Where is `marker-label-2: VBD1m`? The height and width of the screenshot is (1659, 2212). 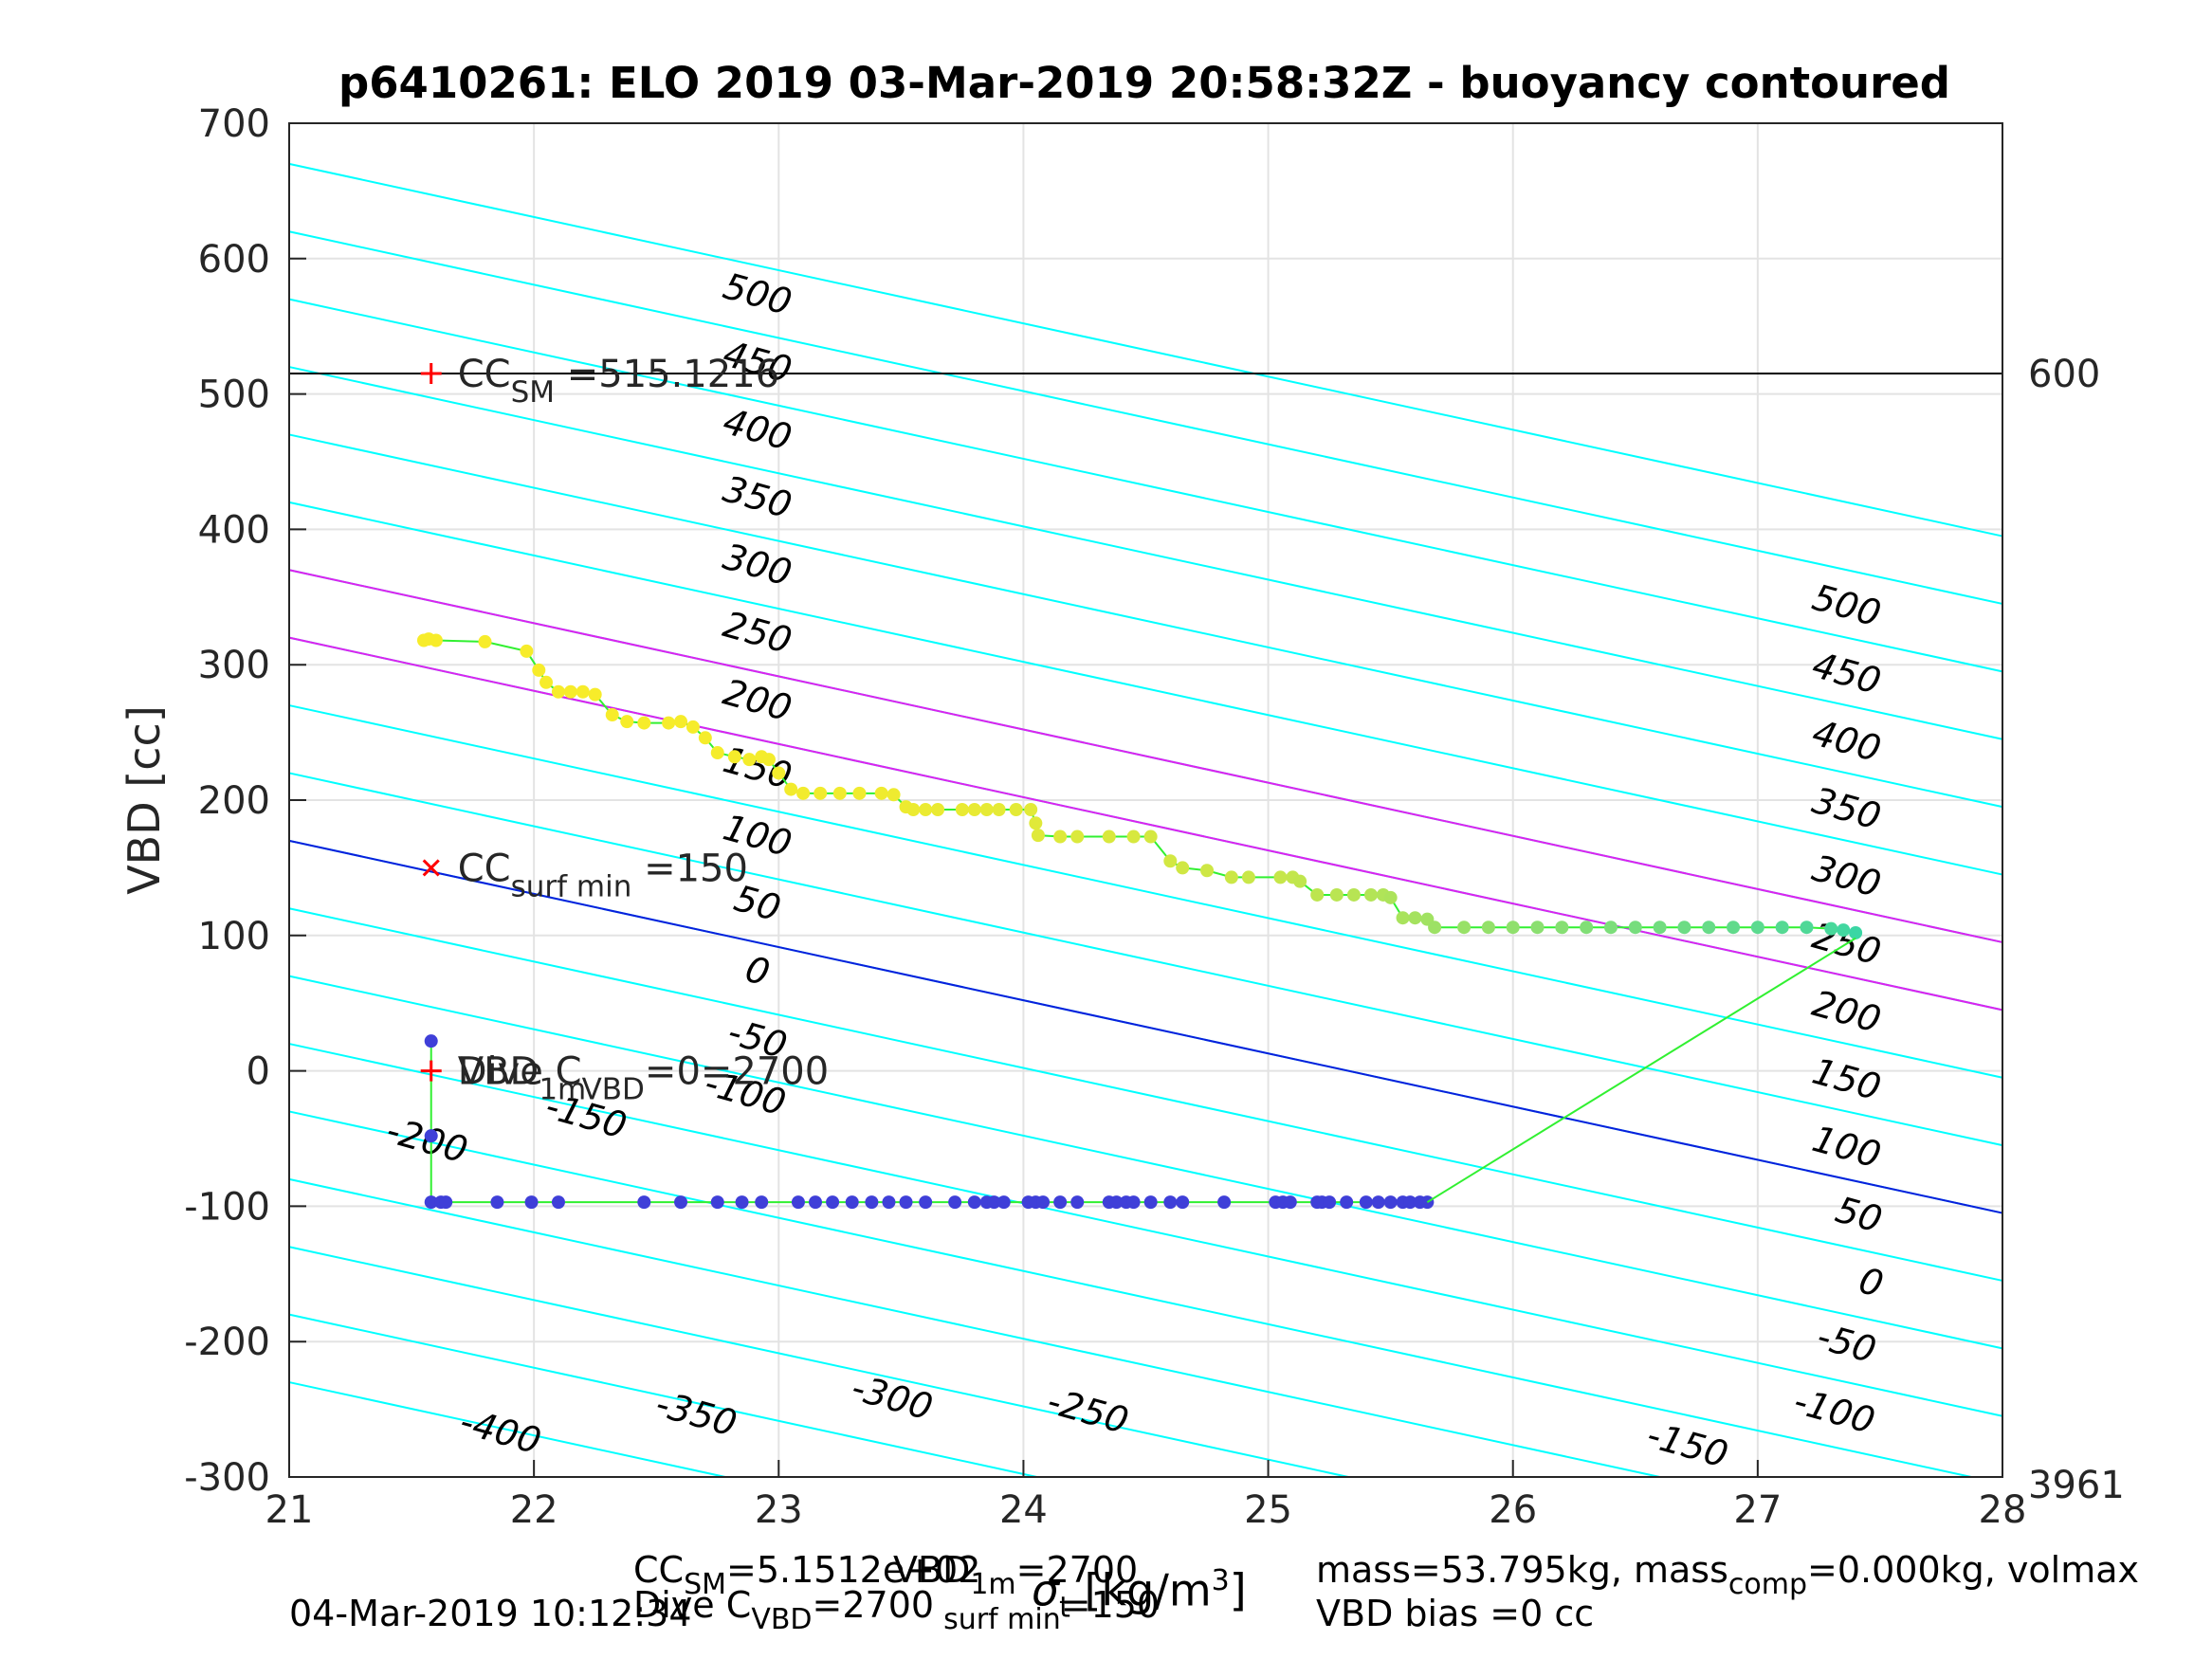 marker-label-2: VBD1m is located at coordinates (522, 1078).